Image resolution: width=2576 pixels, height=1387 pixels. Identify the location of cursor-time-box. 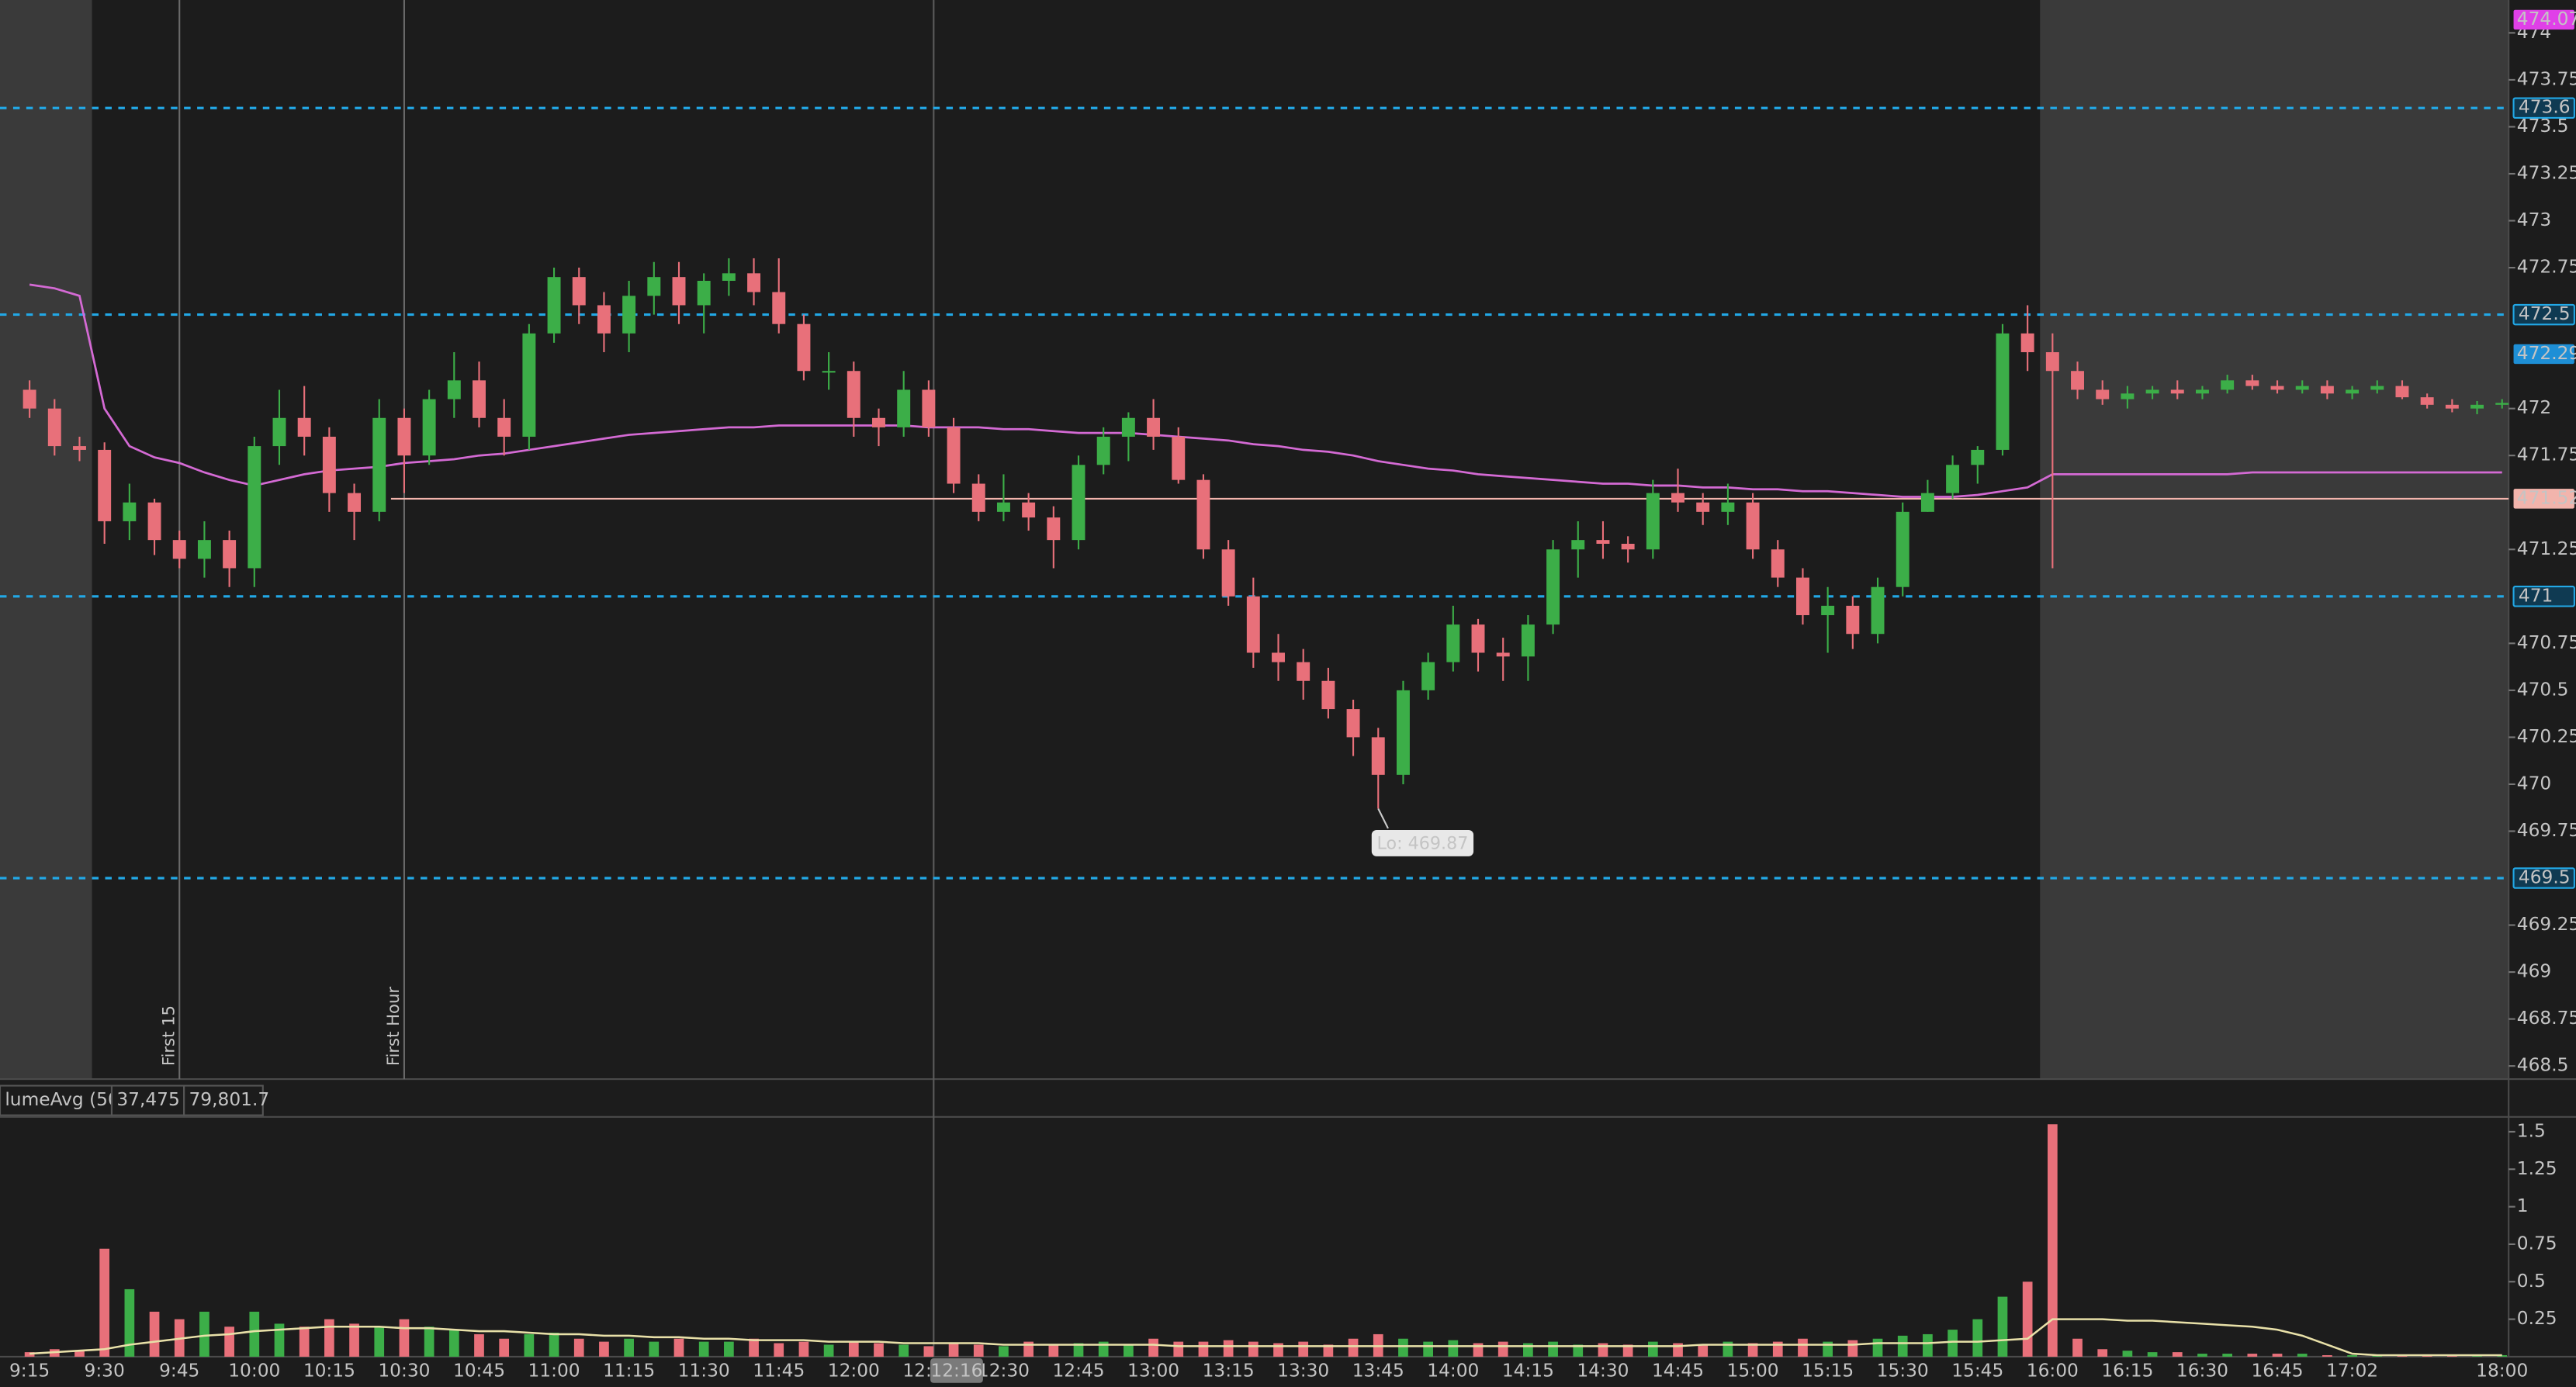
(956, 1370).